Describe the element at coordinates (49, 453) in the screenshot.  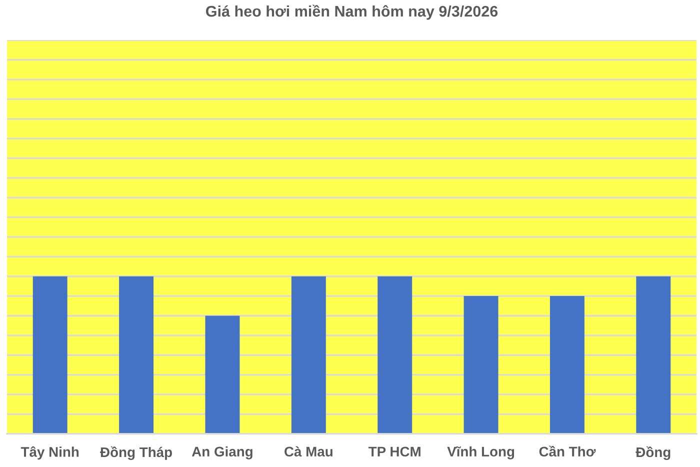
I see `x-tick-label: Tây Ninh` at that location.